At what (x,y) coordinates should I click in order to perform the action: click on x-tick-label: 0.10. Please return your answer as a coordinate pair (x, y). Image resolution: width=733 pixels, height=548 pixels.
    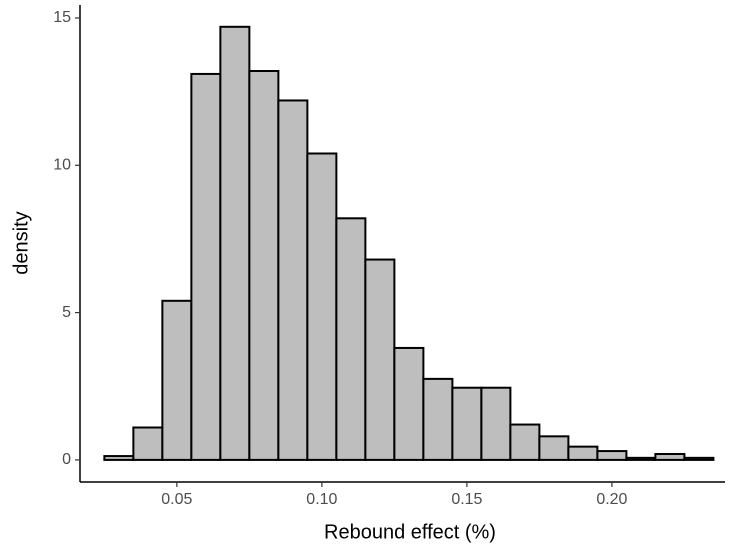
    Looking at the image, I should click on (321, 499).